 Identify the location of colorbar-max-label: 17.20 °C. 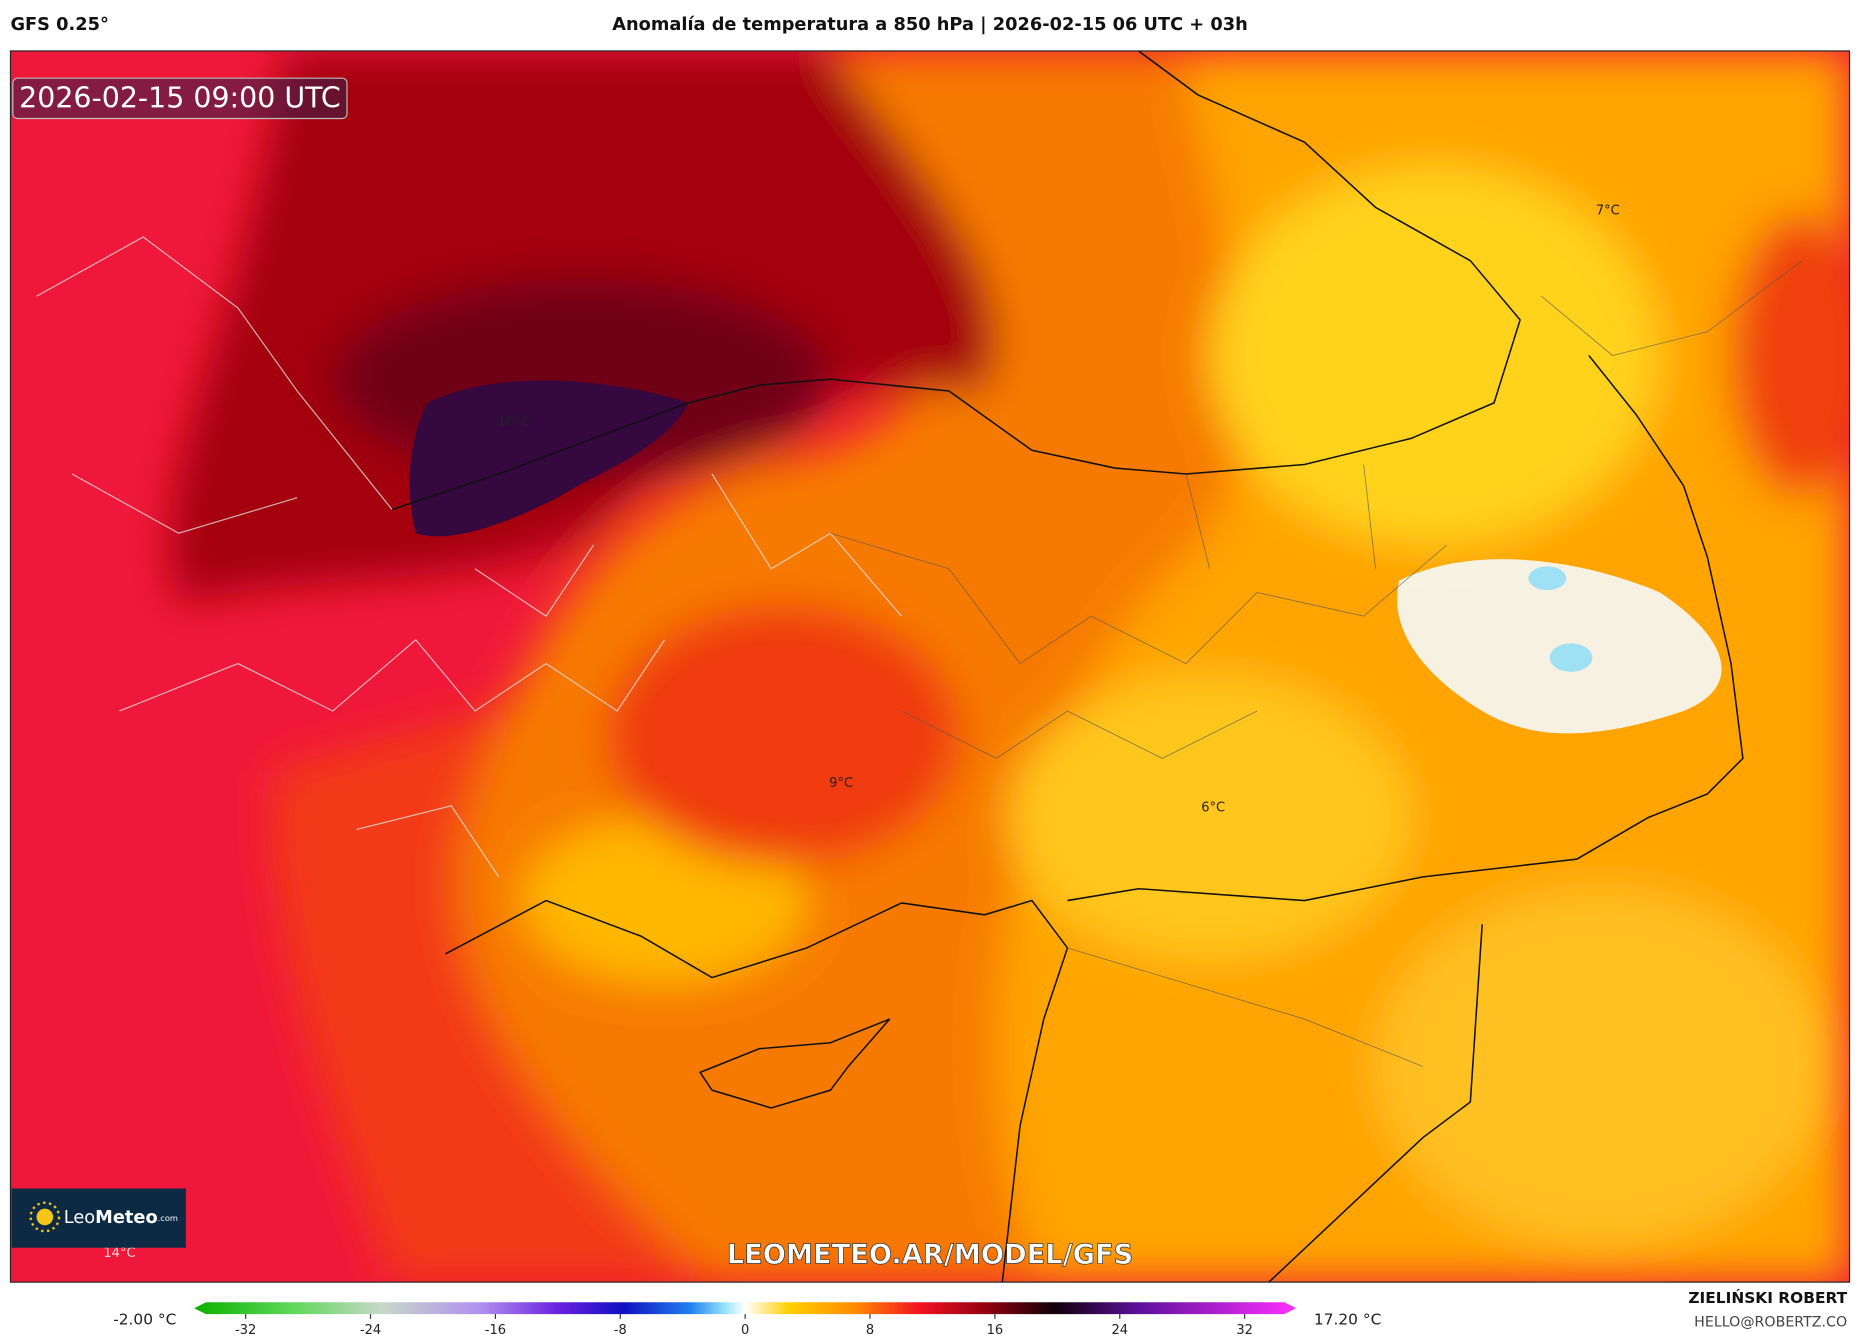
(1347, 1320).